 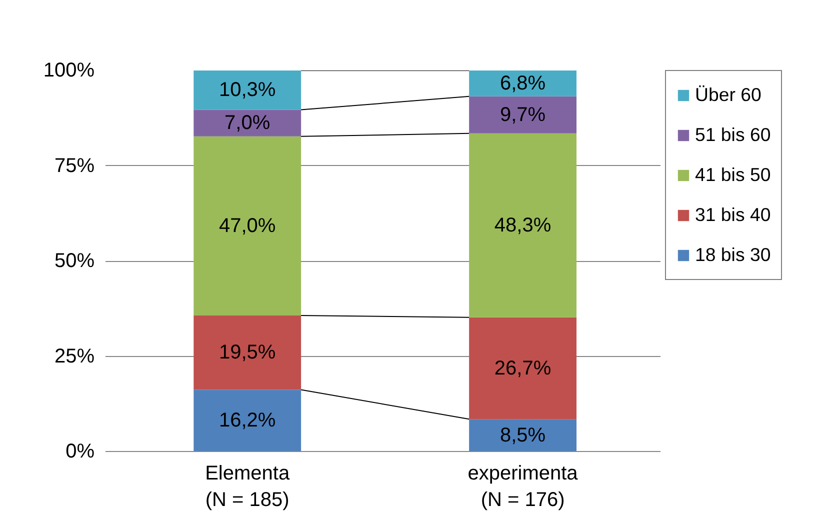 What do you see at coordinates (733, 135) in the screenshot?
I see `legend-label: 51 bis 60` at bounding box center [733, 135].